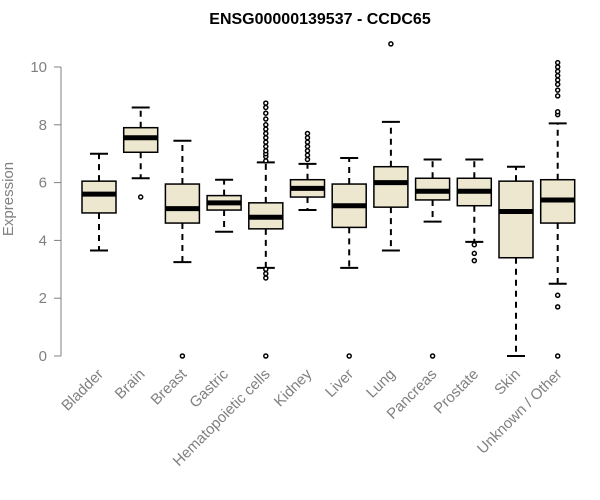 The image size is (600, 500). What do you see at coordinates (43, 183) in the screenshot?
I see `y-tick-label: 6` at bounding box center [43, 183].